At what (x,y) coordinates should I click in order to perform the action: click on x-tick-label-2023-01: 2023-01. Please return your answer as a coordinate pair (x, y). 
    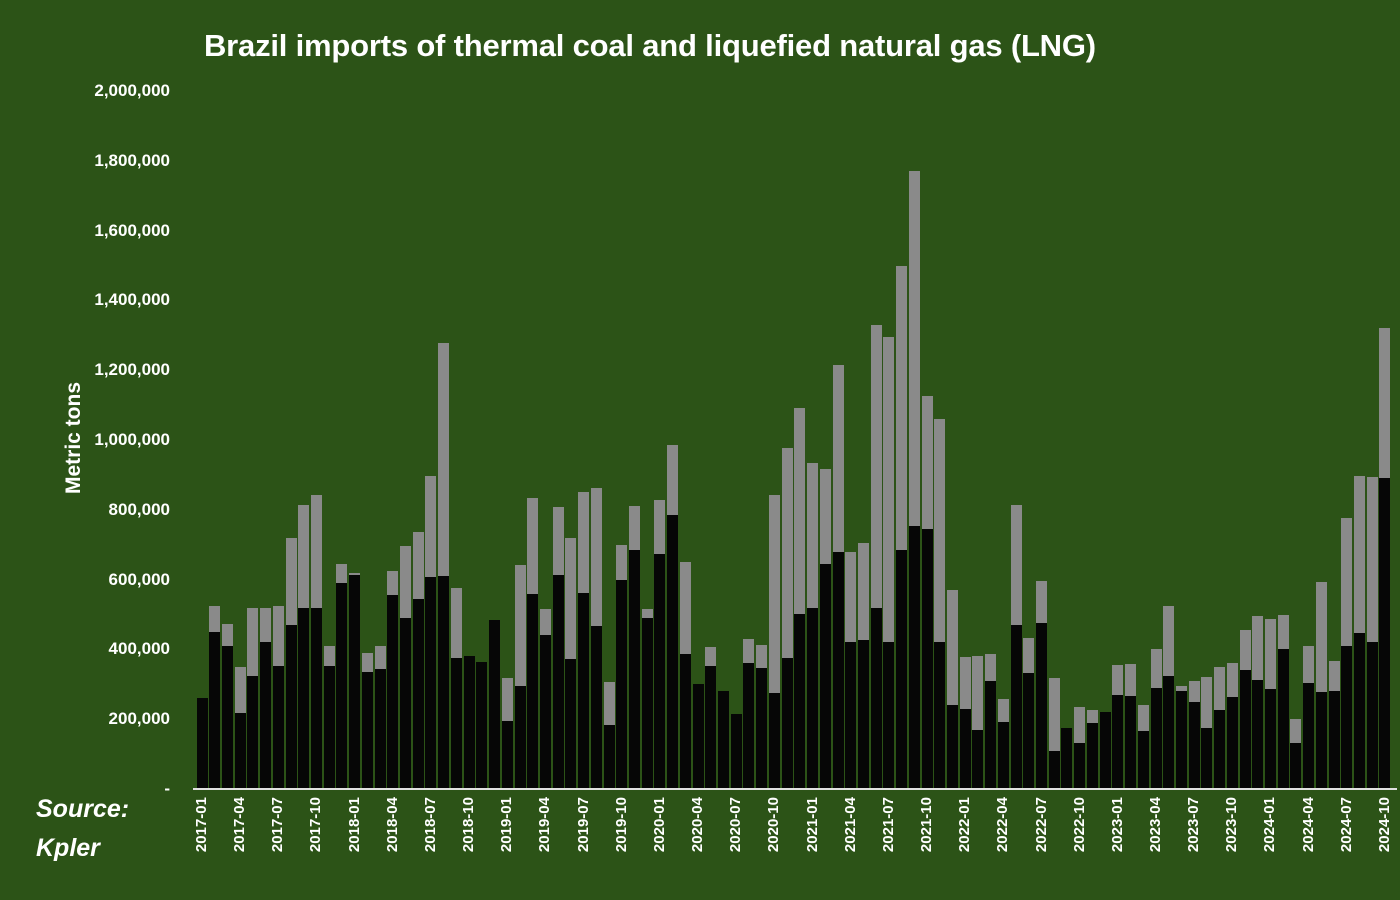
    Looking at the image, I should click on (1117, 825).